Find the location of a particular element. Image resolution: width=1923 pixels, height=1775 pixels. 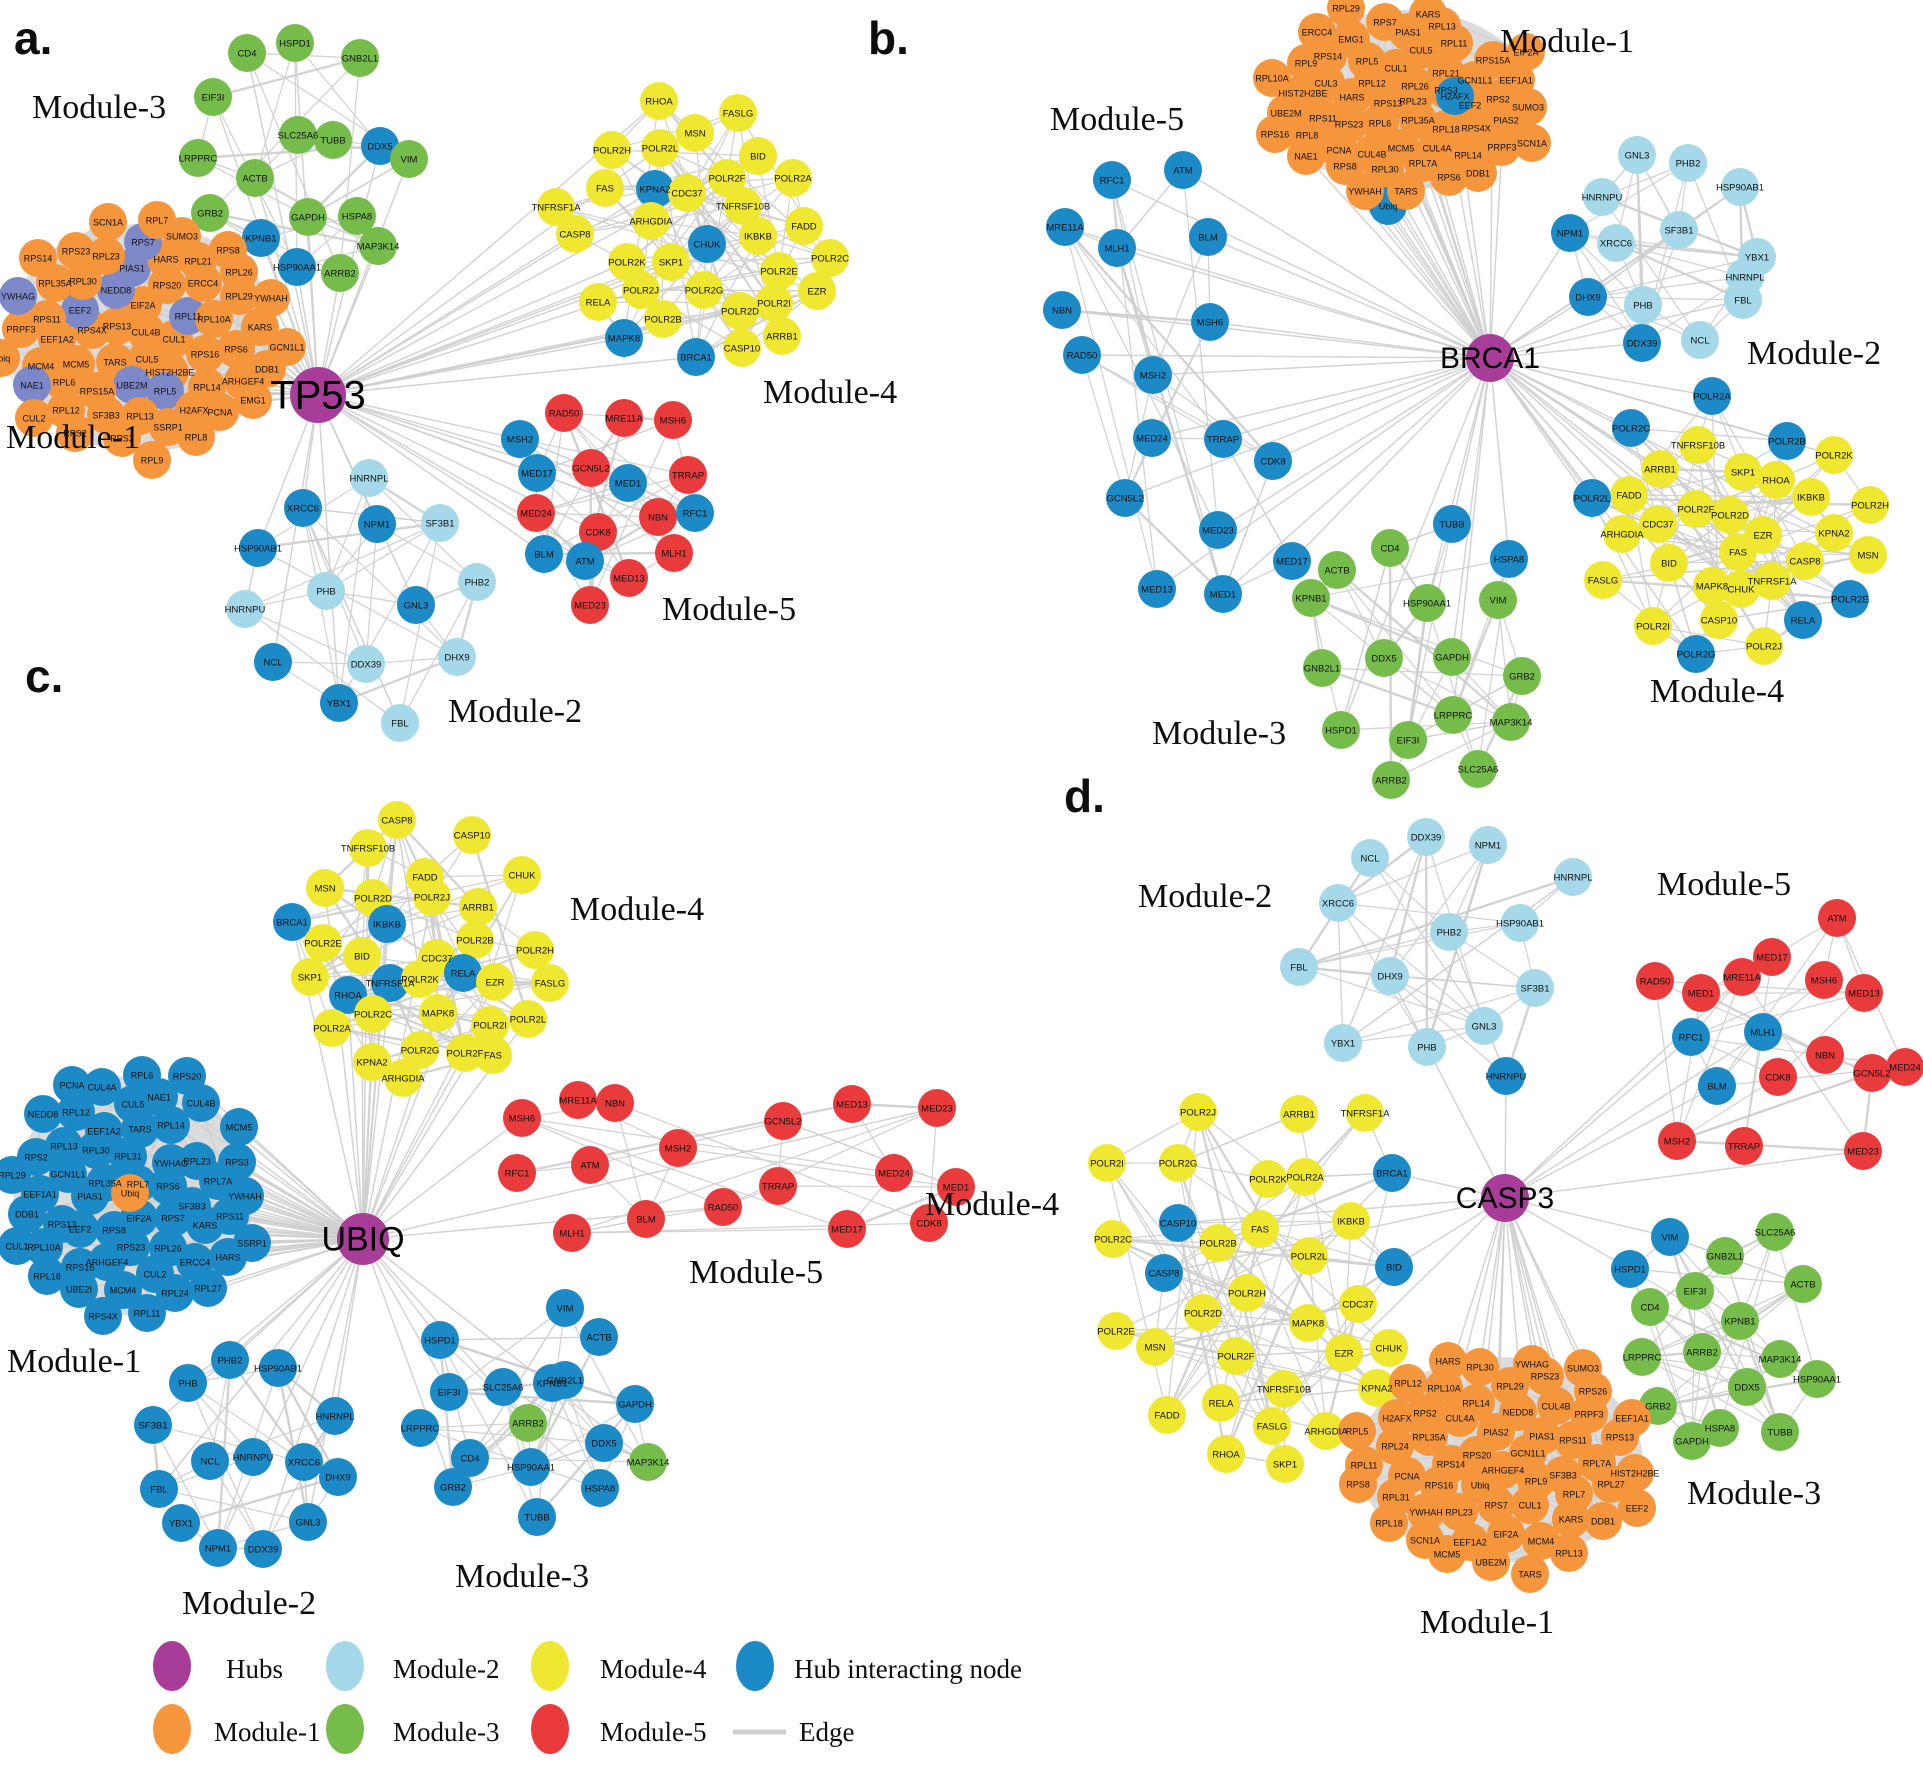

node-FASLG is located at coordinates (738, 113).